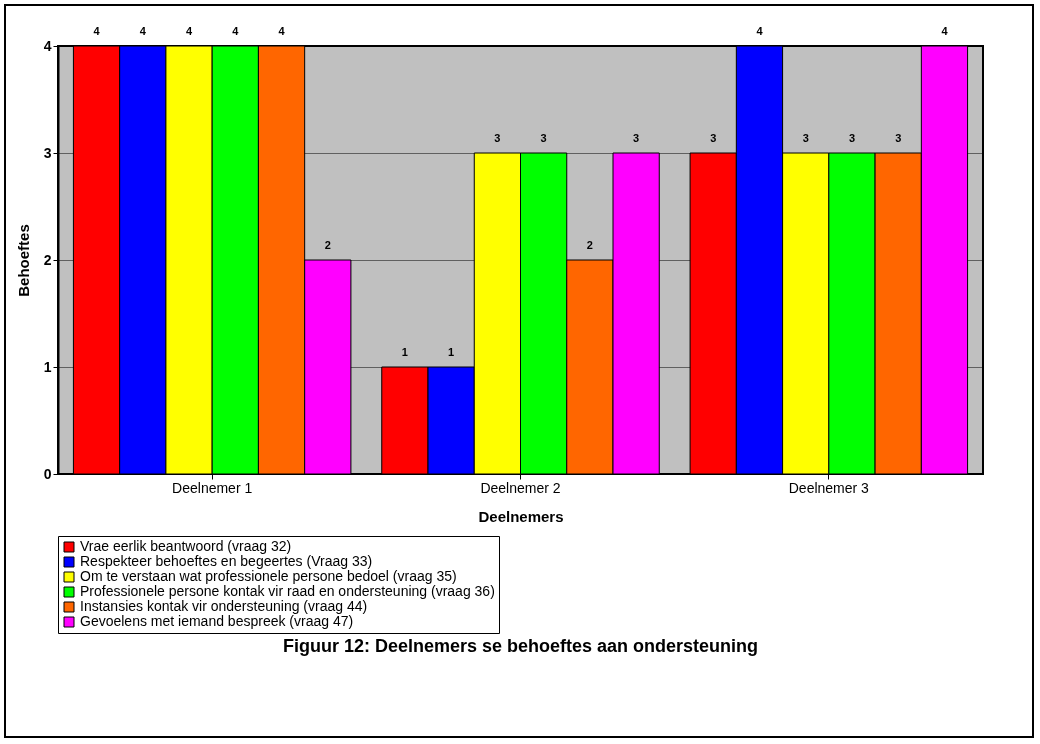  What do you see at coordinates (47, 473) in the screenshot?
I see `y-tick-label: 0` at bounding box center [47, 473].